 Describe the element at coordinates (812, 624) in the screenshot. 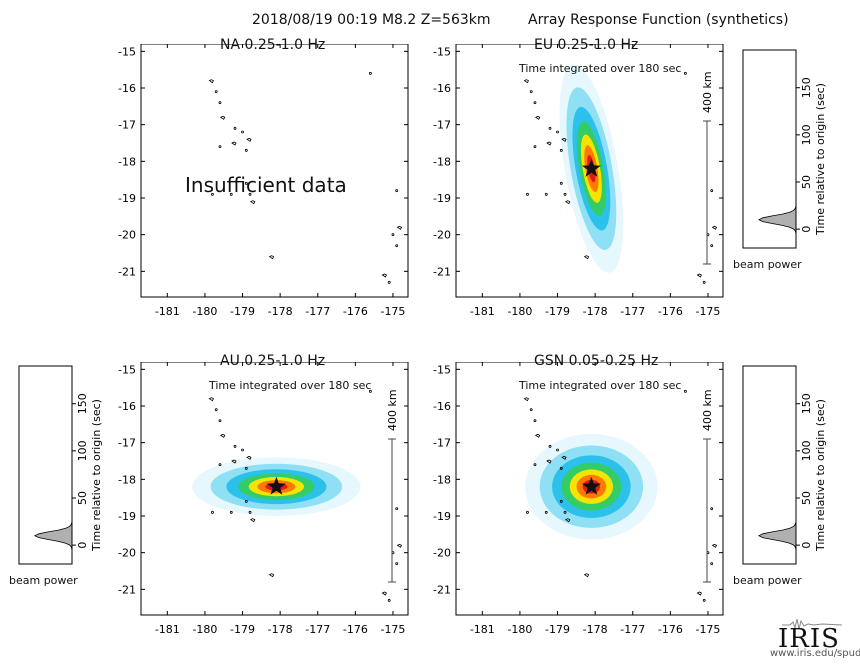

I see `seismogram-icon` at that location.